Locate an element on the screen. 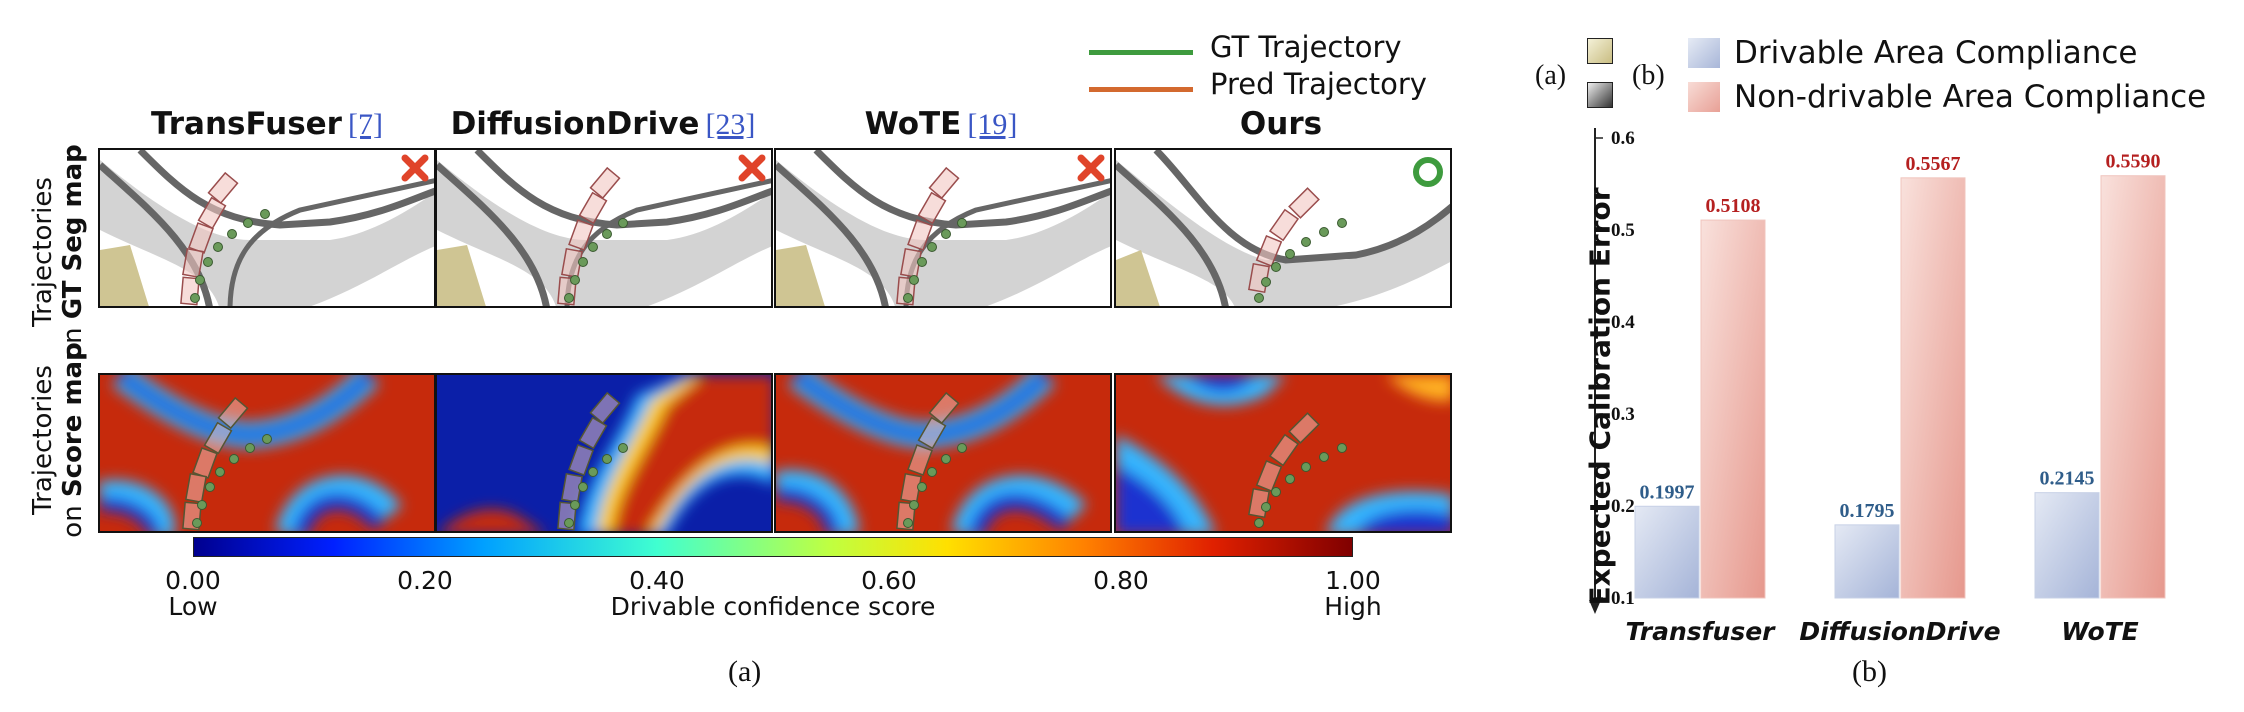  column-header-ours: Ours is located at coordinates (1281, 124).